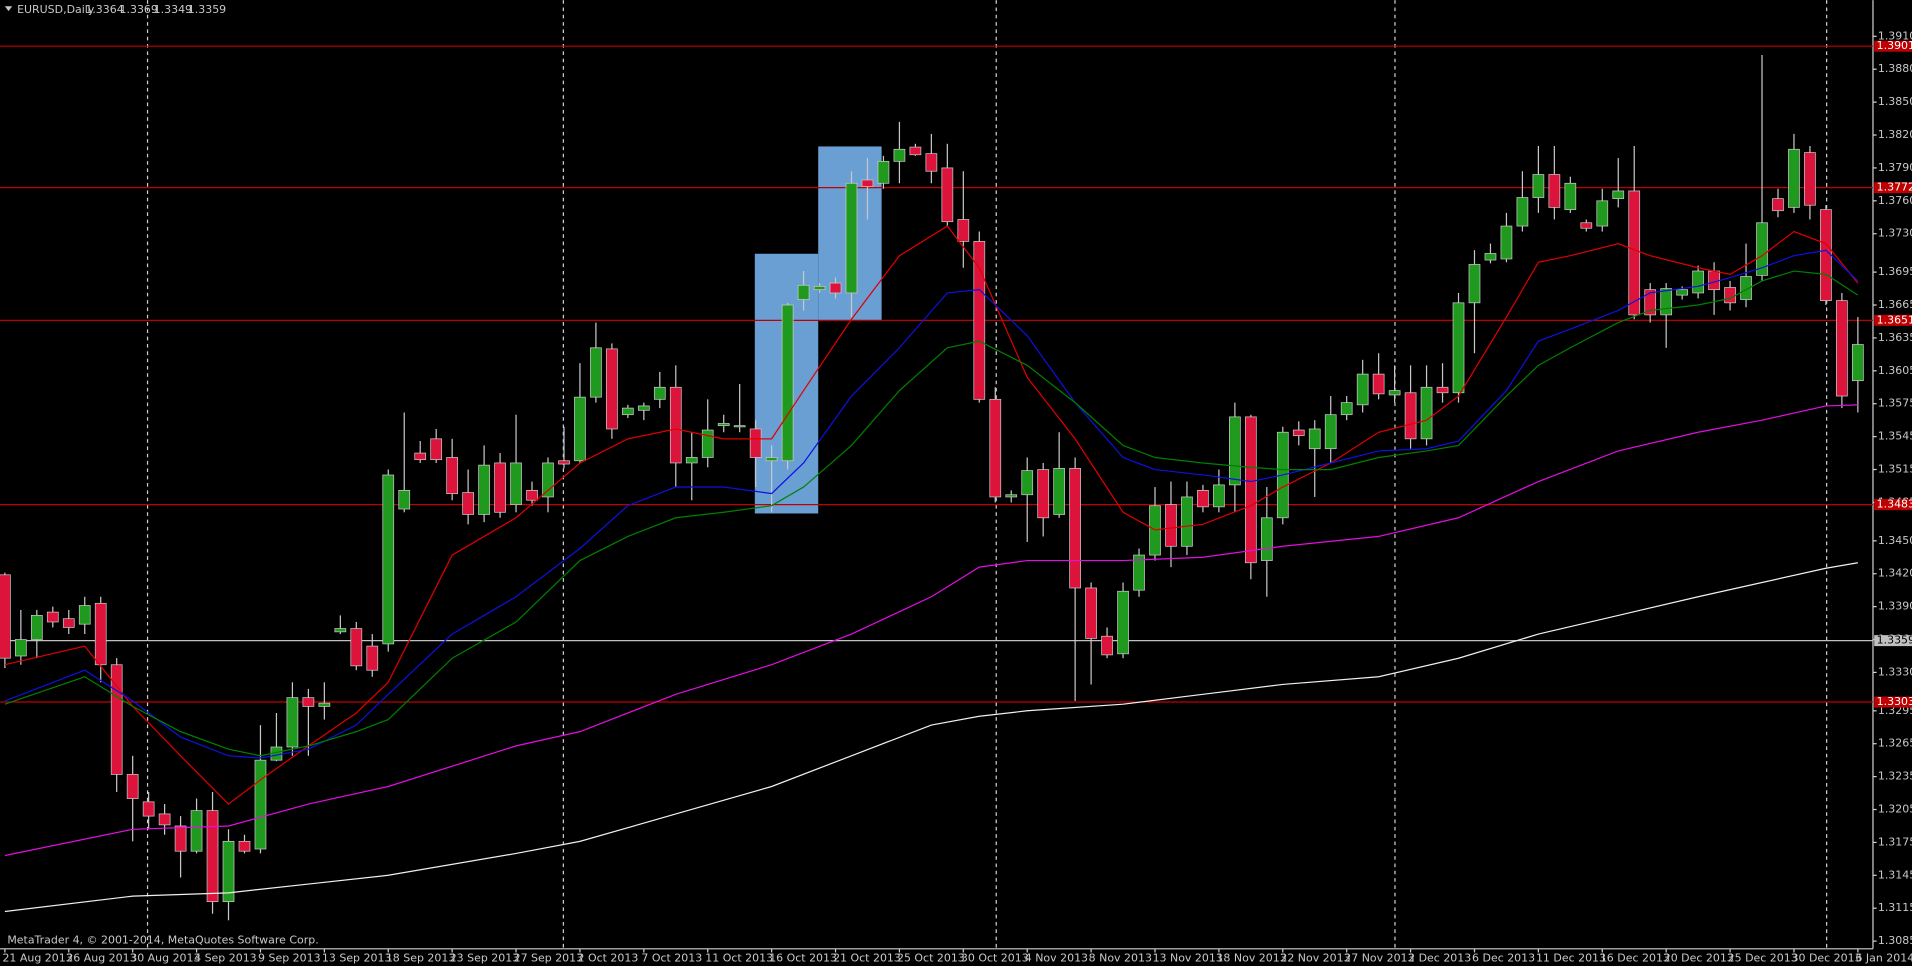 The width and height of the screenshot is (1912, 966). Describe the element at coordinates (1895, 671) in the screenshot. I see `y-tick-label: 1.3330` at that location.